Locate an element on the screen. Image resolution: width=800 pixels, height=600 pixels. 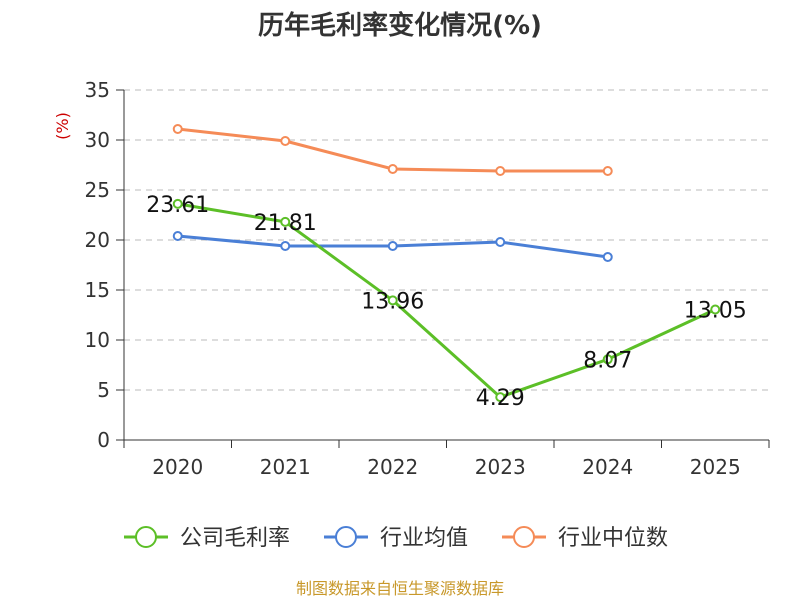
y-tick-label: 35 is located at coordinates (97, 90).